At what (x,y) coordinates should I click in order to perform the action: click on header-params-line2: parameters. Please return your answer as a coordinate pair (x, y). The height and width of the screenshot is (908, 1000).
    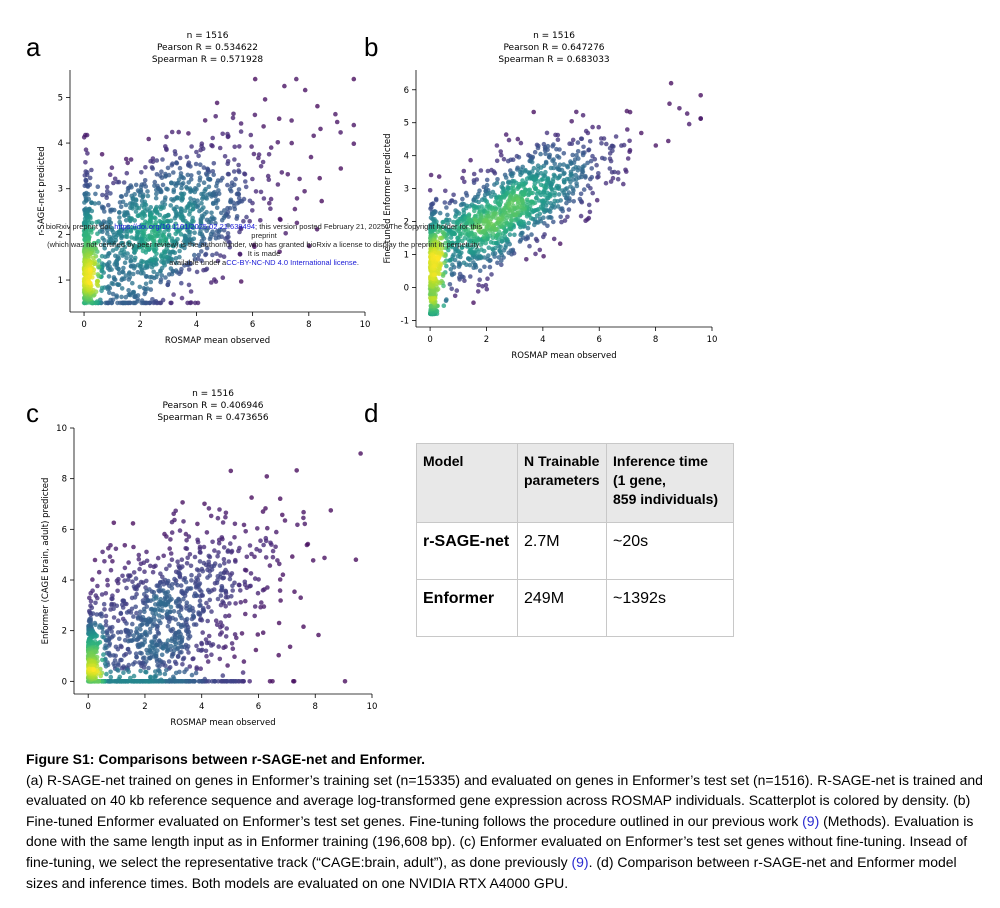
    Looking at the image, I should click on (562, 480).